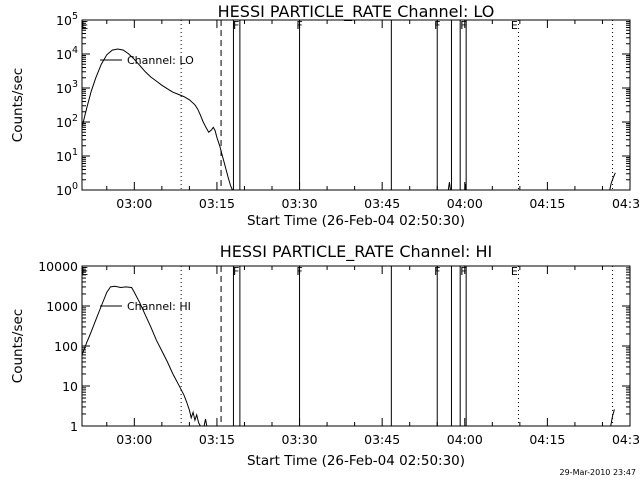  I want to click on y-tick-label: 1, so click(74, 426).